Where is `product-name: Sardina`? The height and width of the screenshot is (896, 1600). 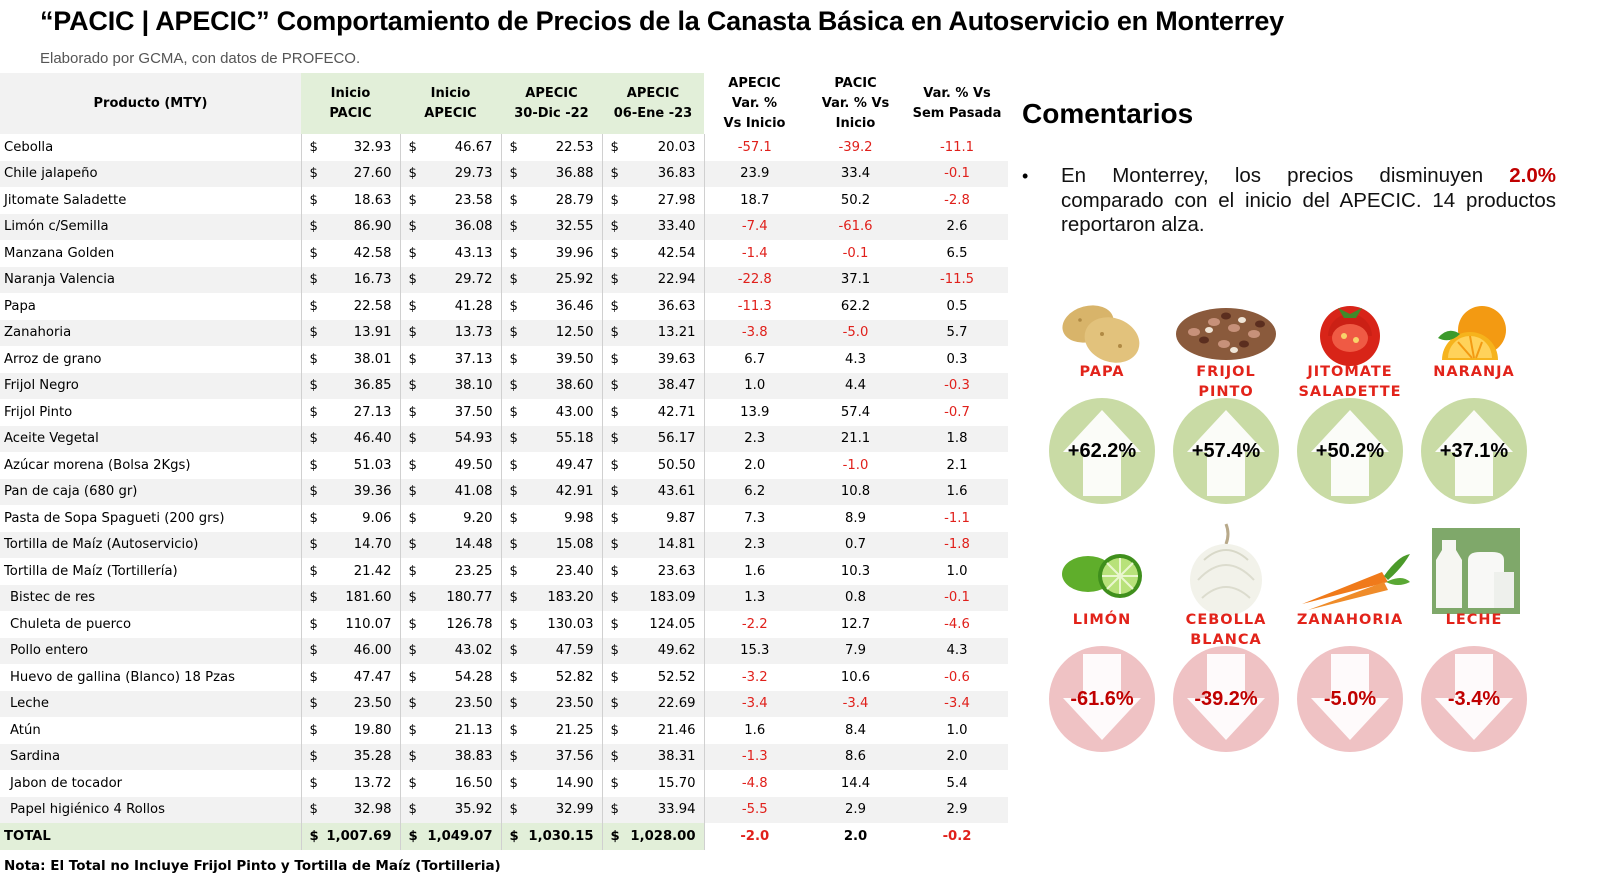 product-name: Sardina is located at coordinates (151, 756).